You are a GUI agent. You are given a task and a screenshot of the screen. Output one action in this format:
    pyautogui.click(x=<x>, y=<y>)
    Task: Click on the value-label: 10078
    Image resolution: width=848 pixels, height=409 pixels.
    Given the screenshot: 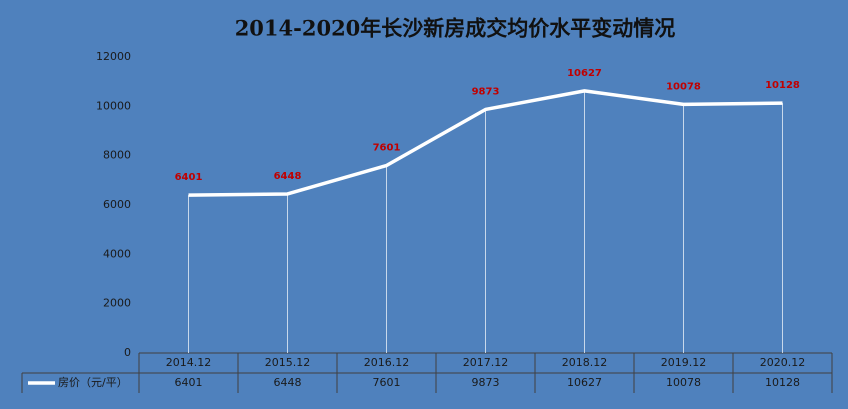 What is the action you would take?
    pyautogui.click(x=683, y=86)
    